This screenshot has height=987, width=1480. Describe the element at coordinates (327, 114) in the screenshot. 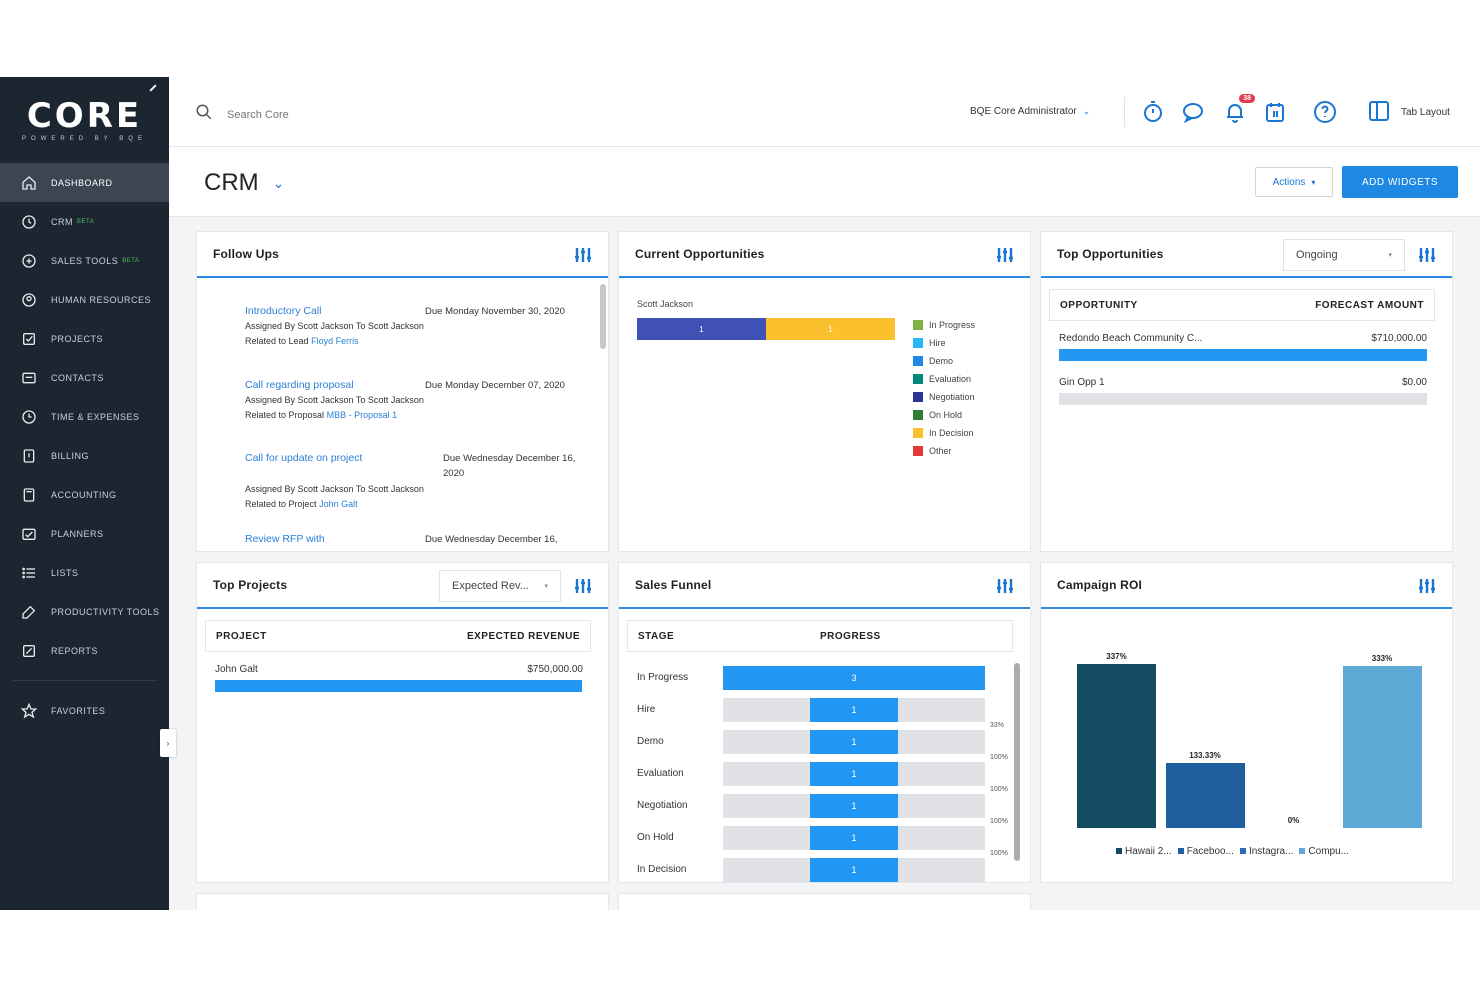

I see `search-input` at that location.